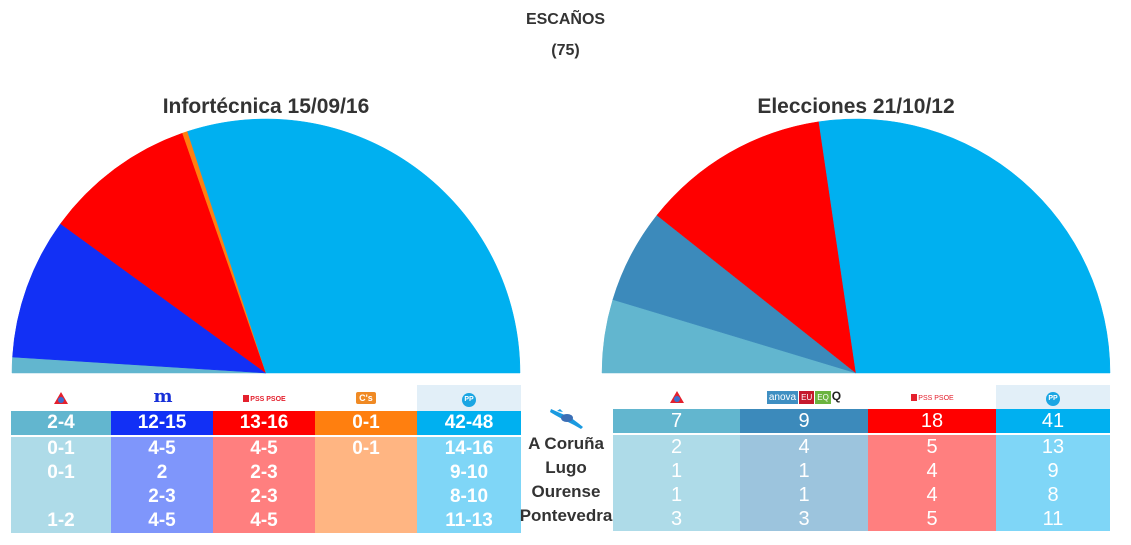 This screenshot has width=1131, height=545. I want to click on province-cell-bng: 3, so click(676, 519).